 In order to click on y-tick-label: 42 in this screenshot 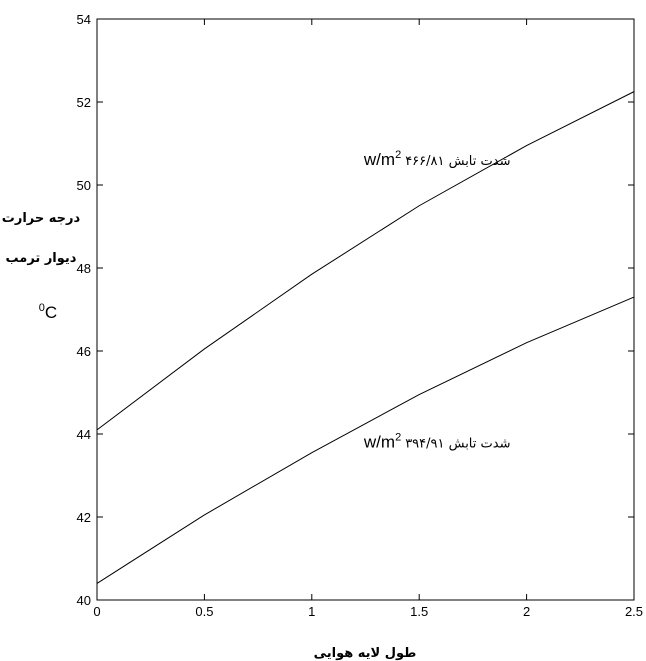, I will do `click(84, 517)`.